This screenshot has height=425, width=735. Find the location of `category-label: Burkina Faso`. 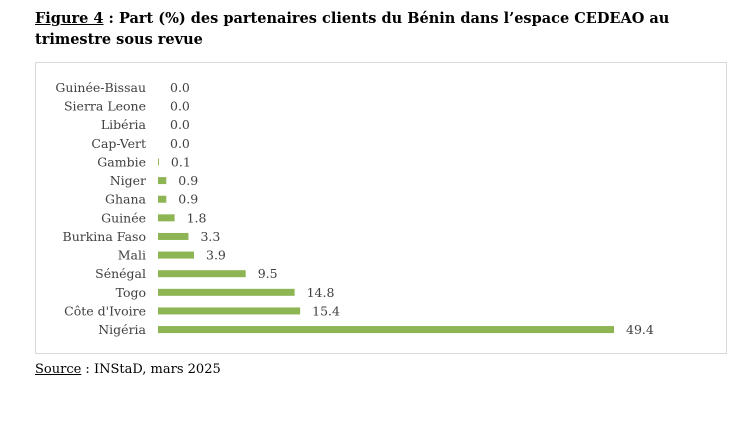

category-label: Burkina Faso is located at coordinates (104, 236).